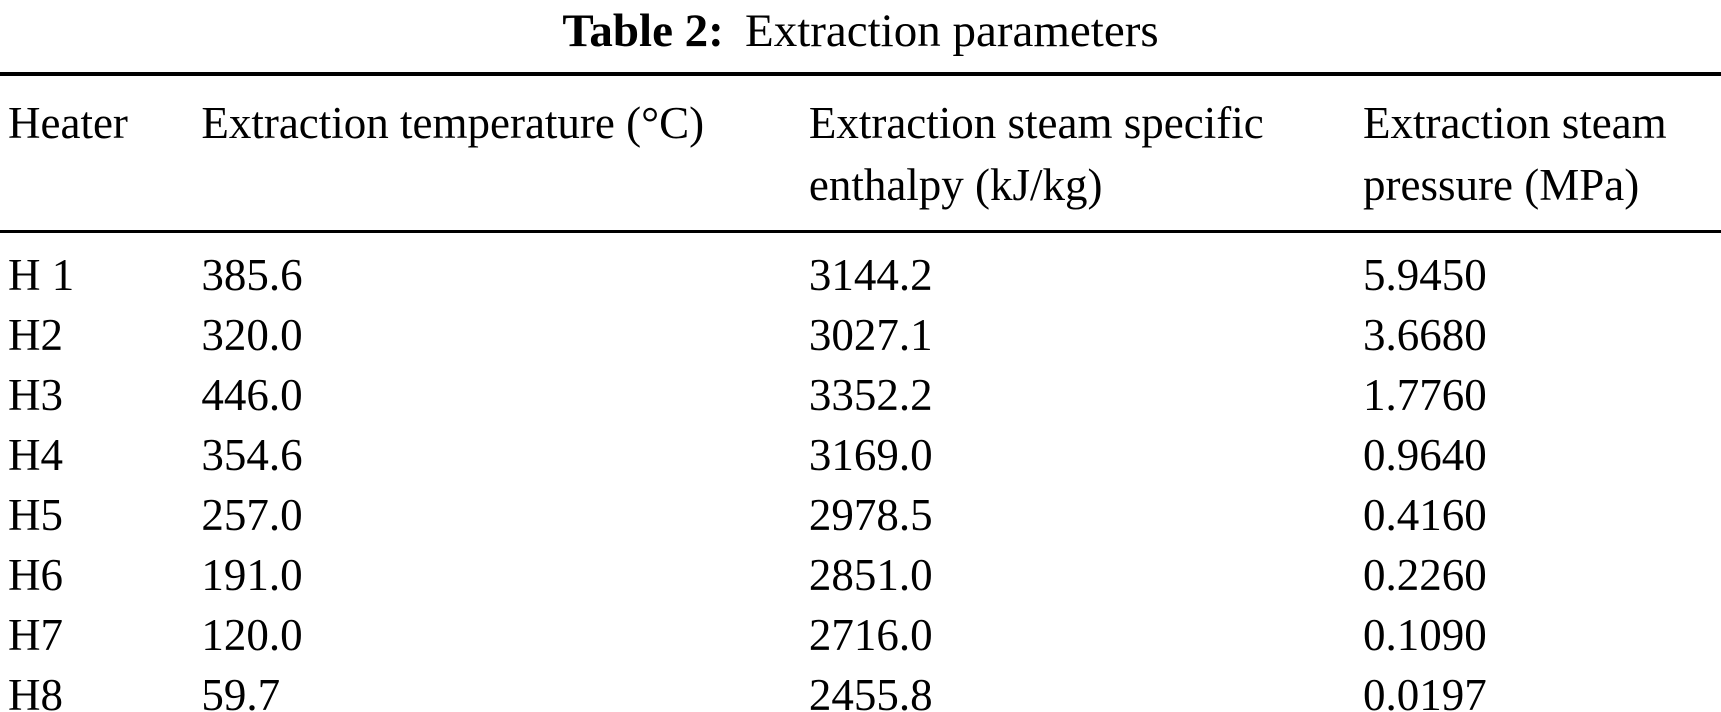  What do you see at coordinates (643, 31) in the screenshot?
I see `table-number-label: Table 2:` at bounding box center [643, 31].